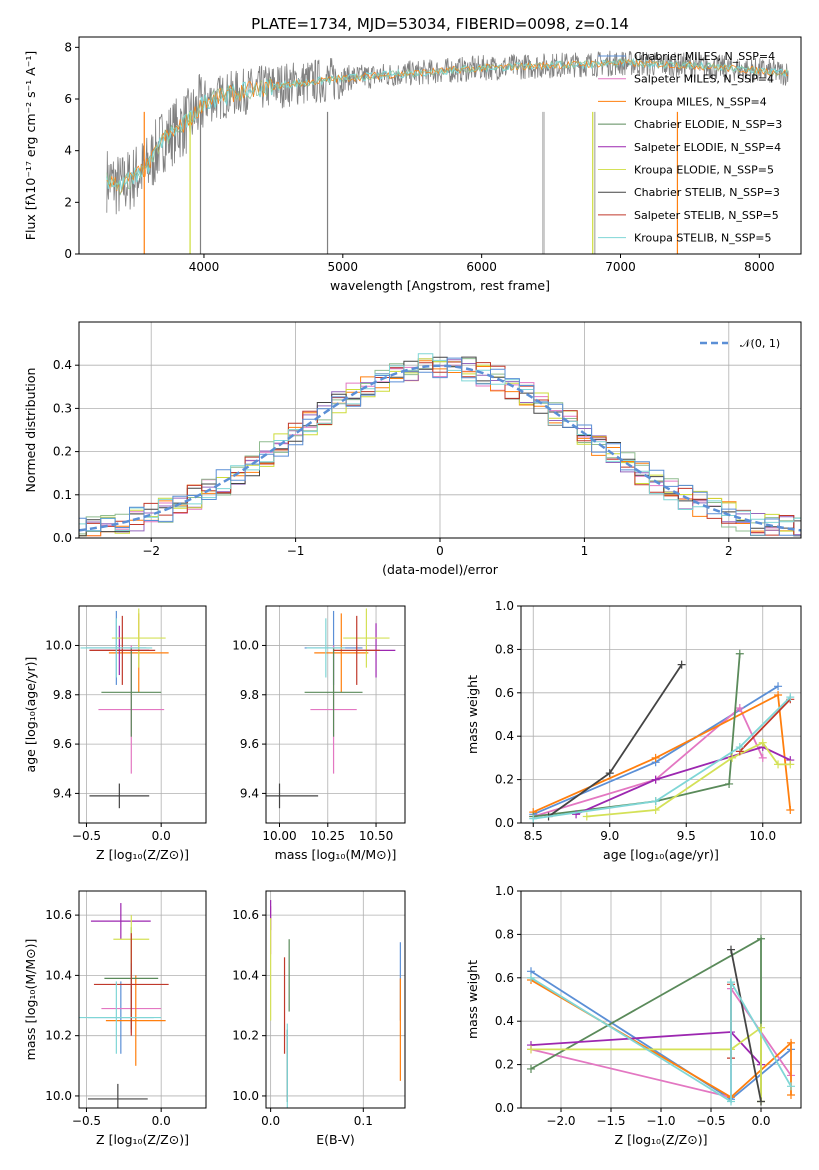 The height and width of the screenshot is (1170, 819). Describe the element at coordinates (704, 79) in the screenshot. I see `legend-entry: Salpeter MILES, N_SSP=4` at that location.